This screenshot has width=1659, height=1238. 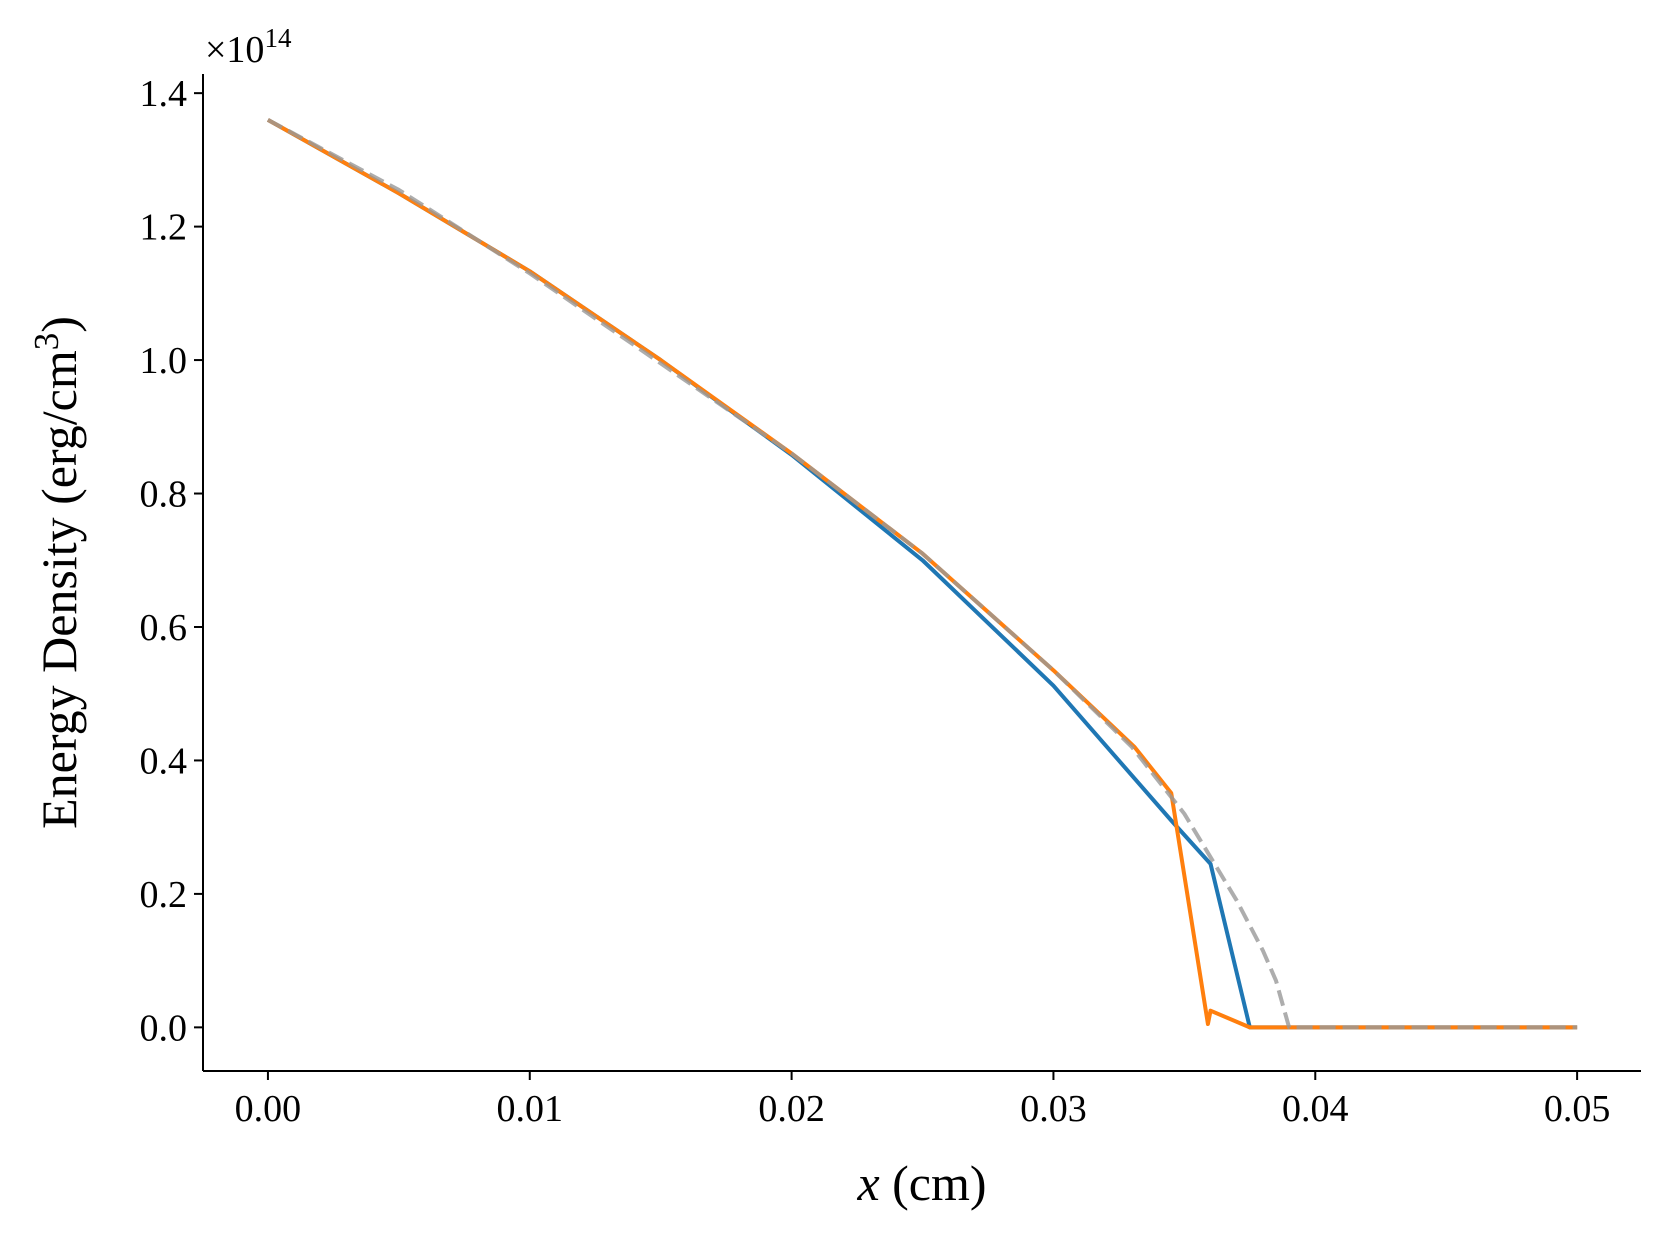 I want to click on x-axis-label: x (cm), so click(x=921, y=1183).